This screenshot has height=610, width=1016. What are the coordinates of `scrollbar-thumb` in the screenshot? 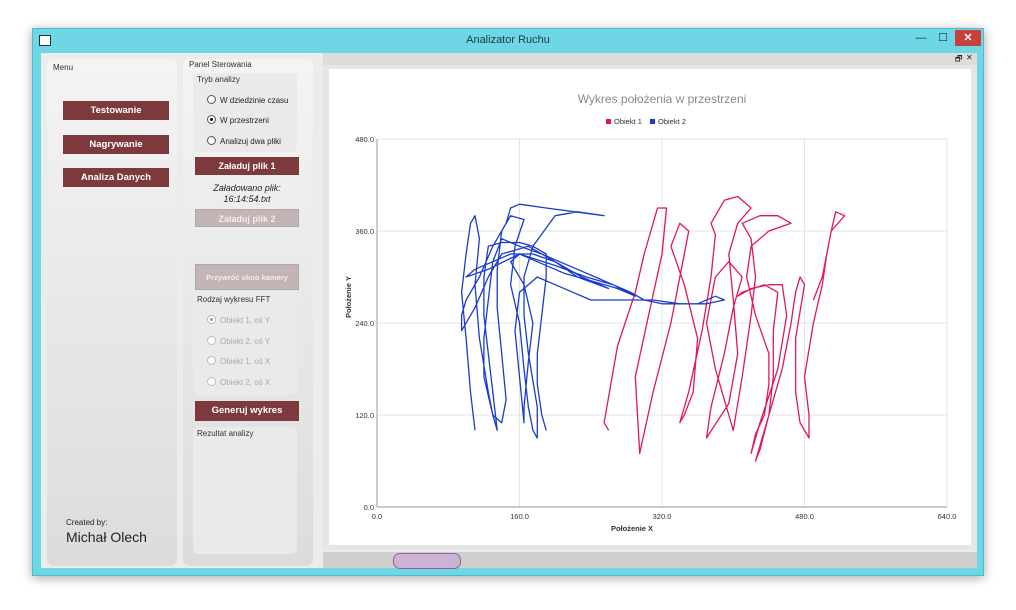 It's located at (427, 561).